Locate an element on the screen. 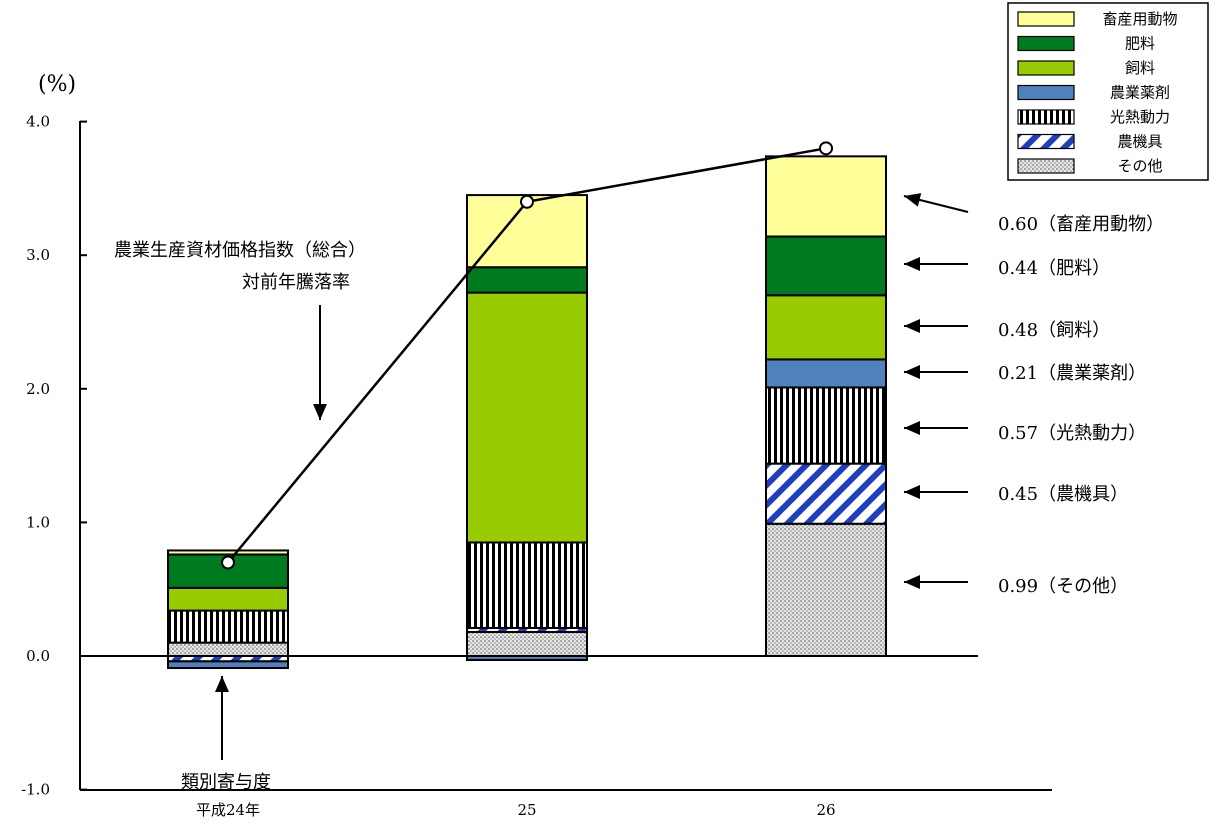 The image size is (1218, 827). legend-label: 肥料 is located at coordinates (1140, 44).